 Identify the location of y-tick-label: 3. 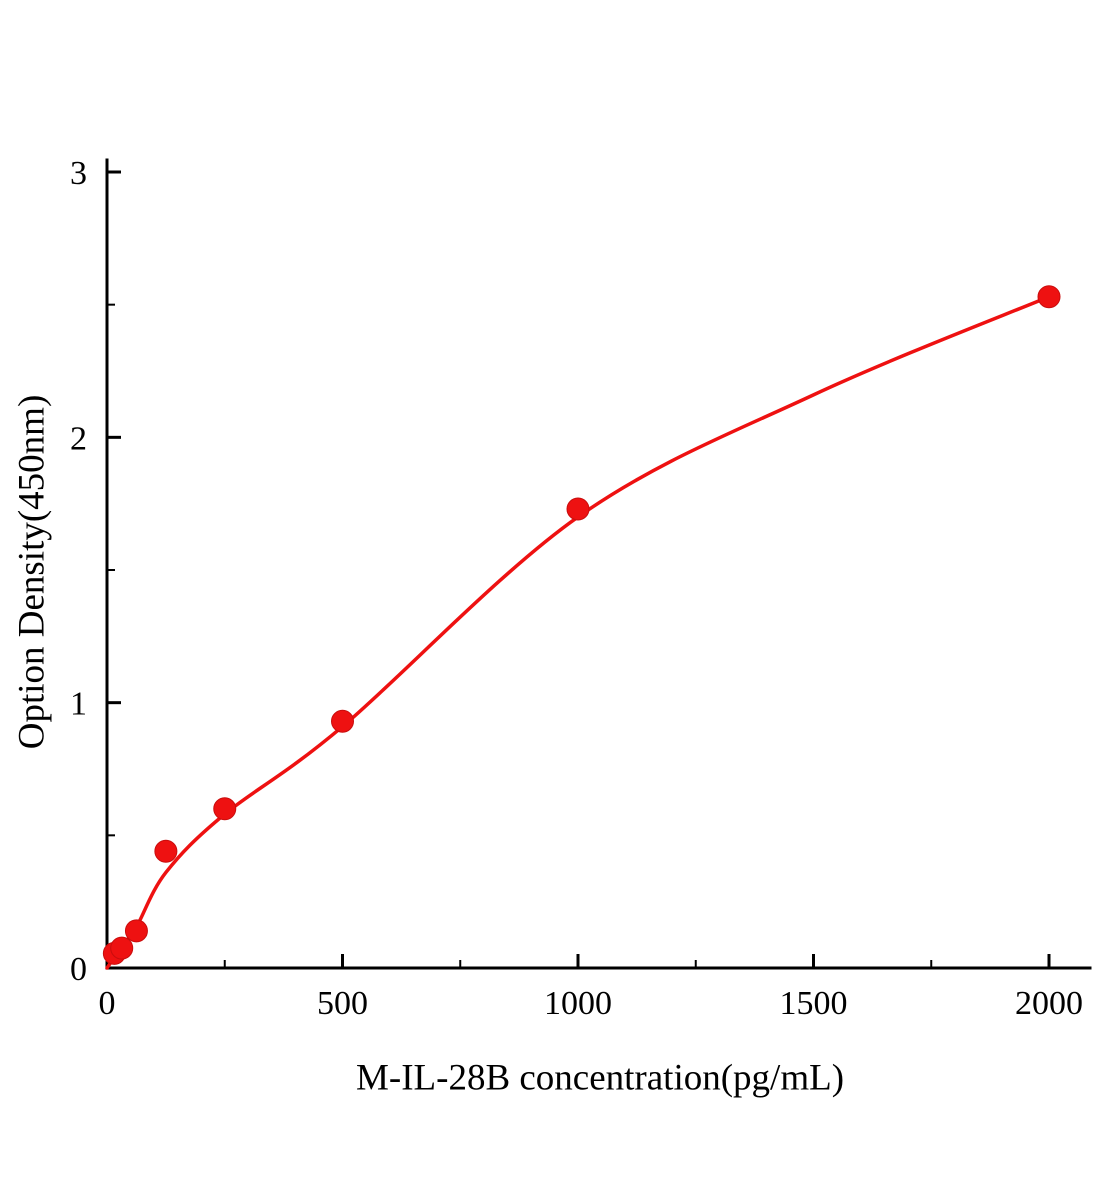
(78, 173).